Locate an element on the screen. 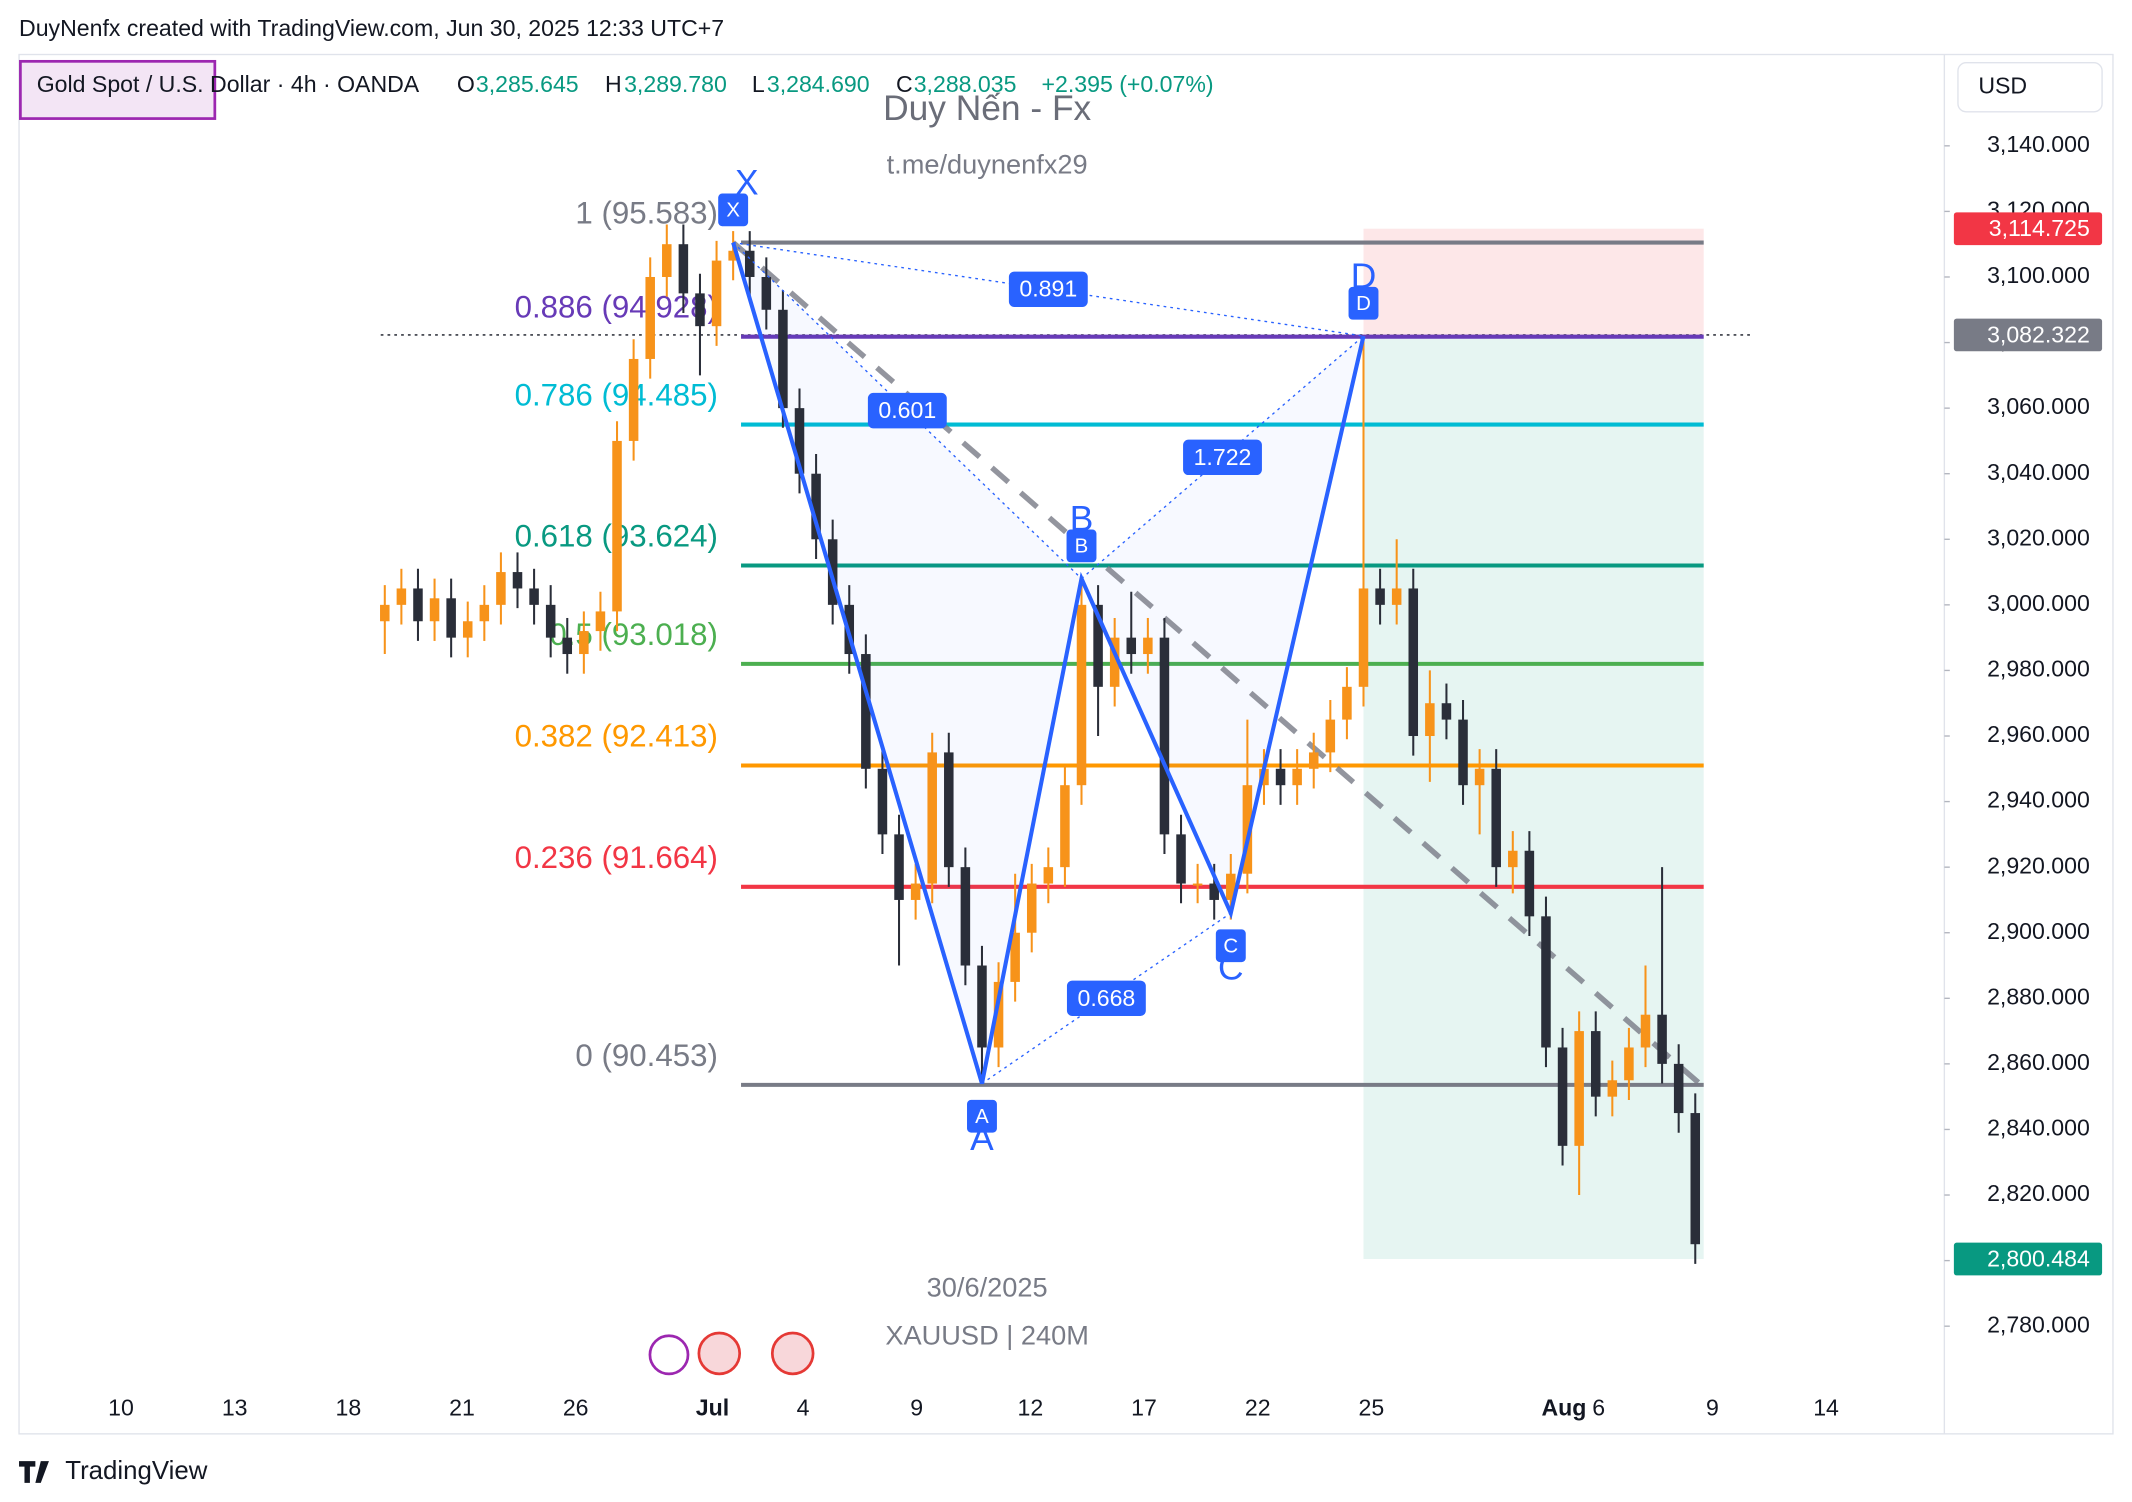  ratio-line is located at coordinates (1048, 289).